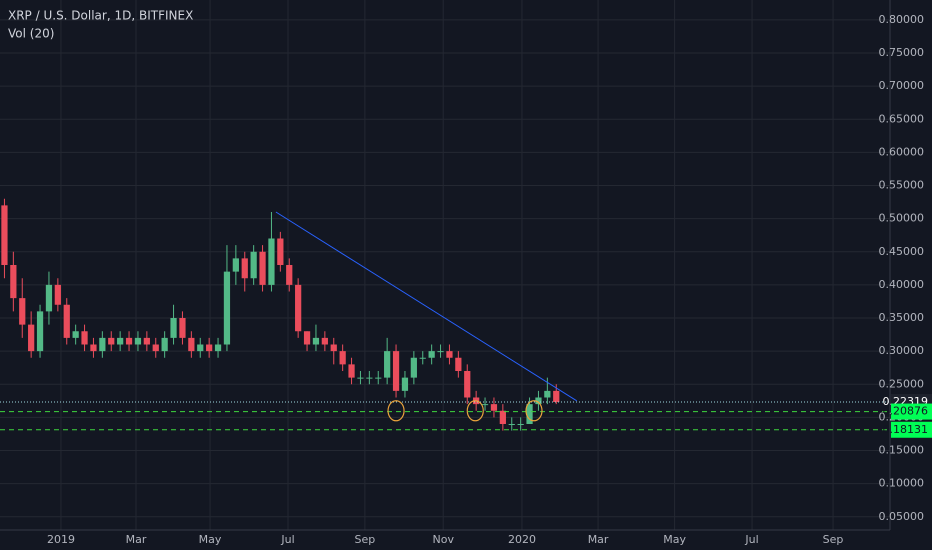 This screenshot has height=550, width=932. Describe the element at coordinates (902, 185) in the screenshot. I see `y-tick-label: 0.55000` at that location.